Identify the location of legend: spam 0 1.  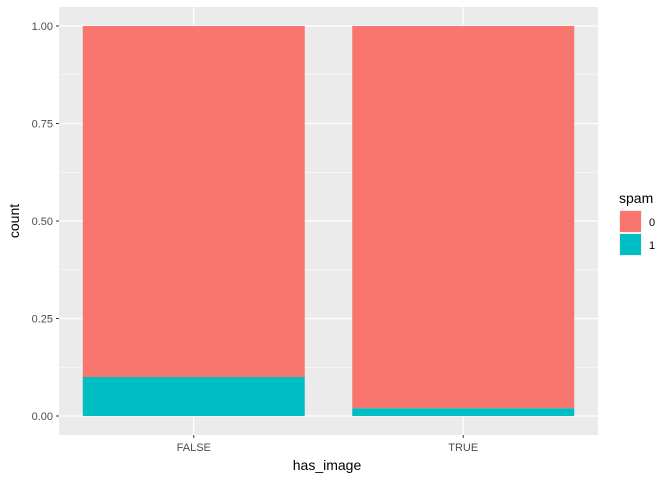
(637, 223).